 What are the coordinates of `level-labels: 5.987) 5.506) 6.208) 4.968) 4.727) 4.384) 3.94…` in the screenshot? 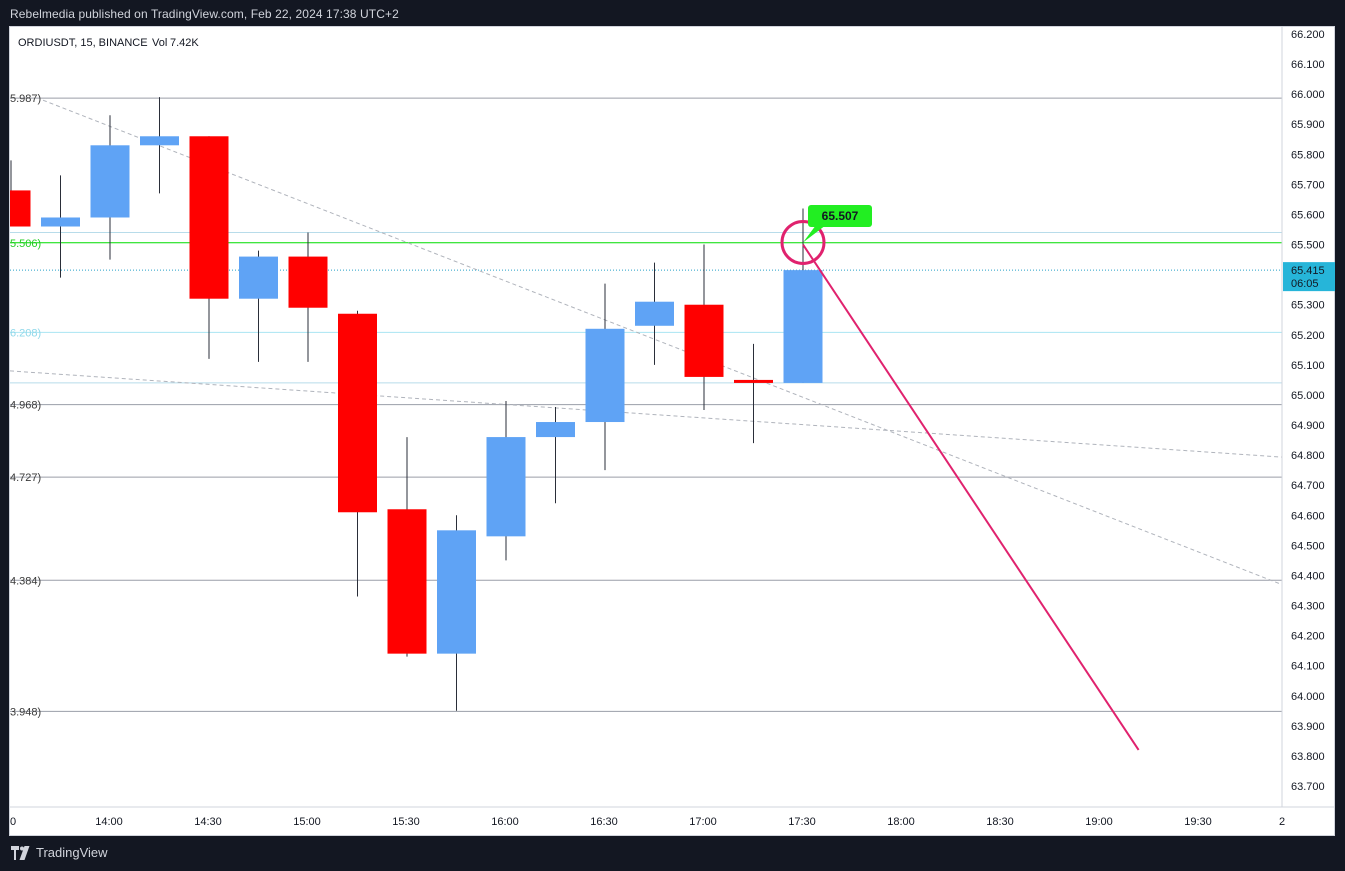 It's located at (25, 405).